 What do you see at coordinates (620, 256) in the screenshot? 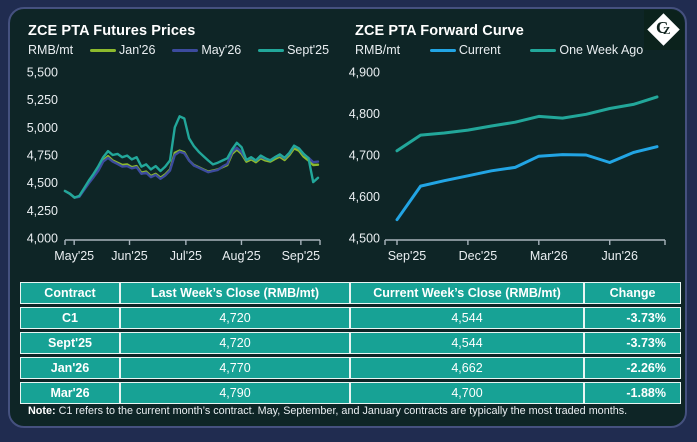
I see `x-tick-label: Jun'26` at bounding box center [620, 256].